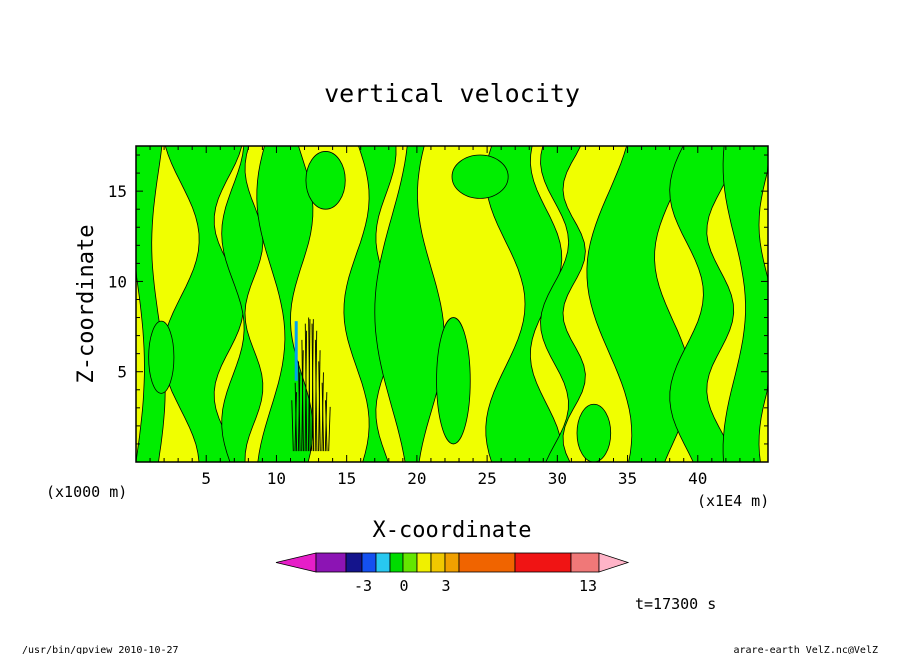  What do you see at coordinates (403, 586) in the screenshot?
I see `colorbar-label: 0` at bounding box center [403, 586].